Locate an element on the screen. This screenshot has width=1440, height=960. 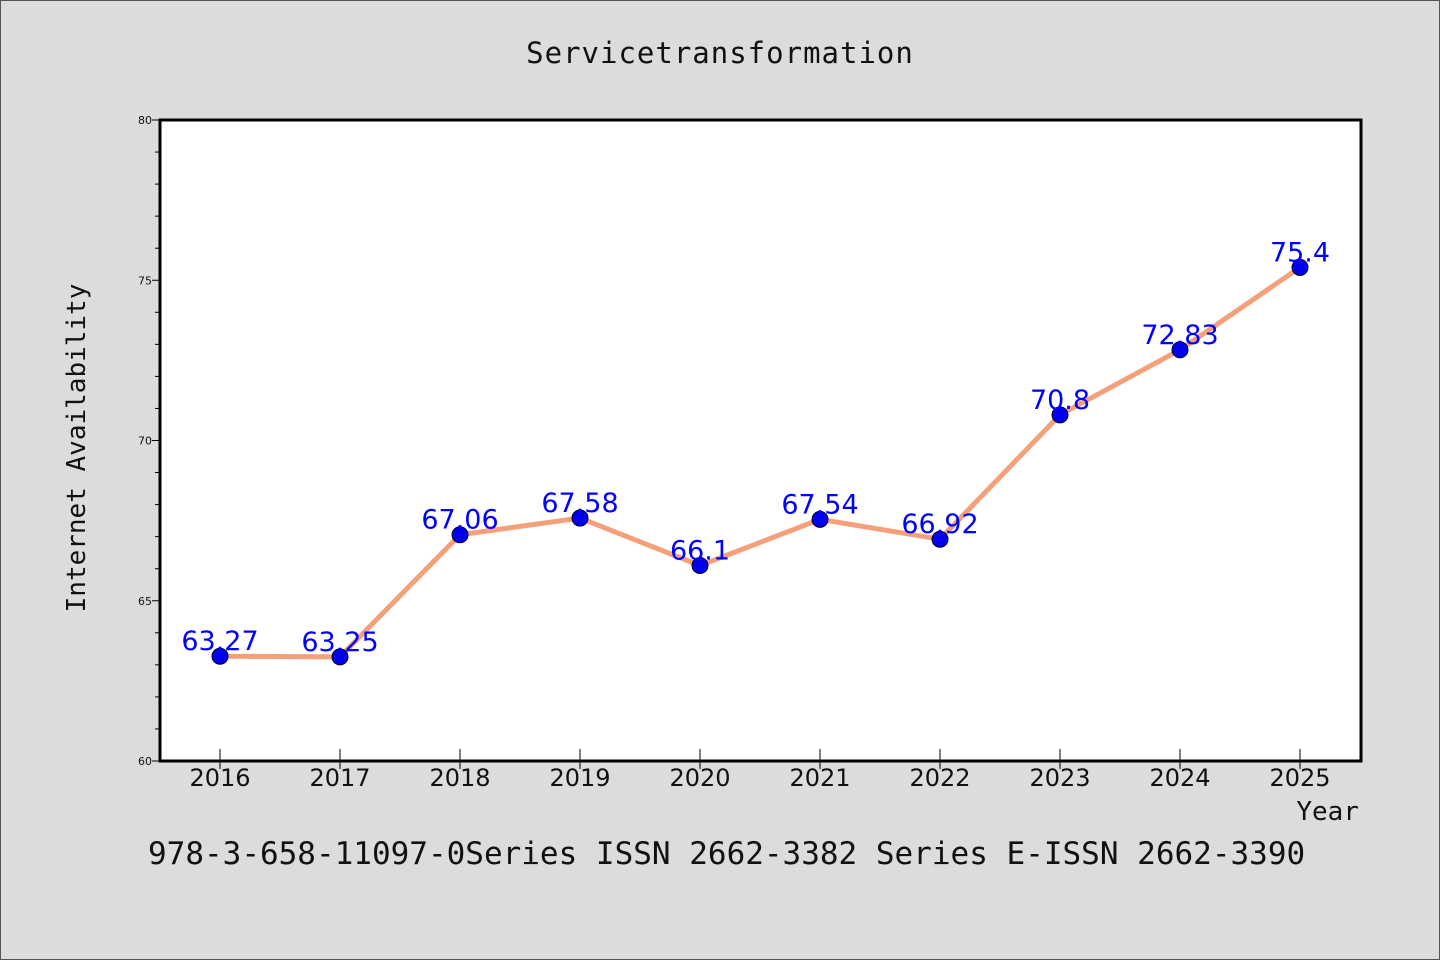
chart-title: Servicetransformation is located at coordinates (720, 53).